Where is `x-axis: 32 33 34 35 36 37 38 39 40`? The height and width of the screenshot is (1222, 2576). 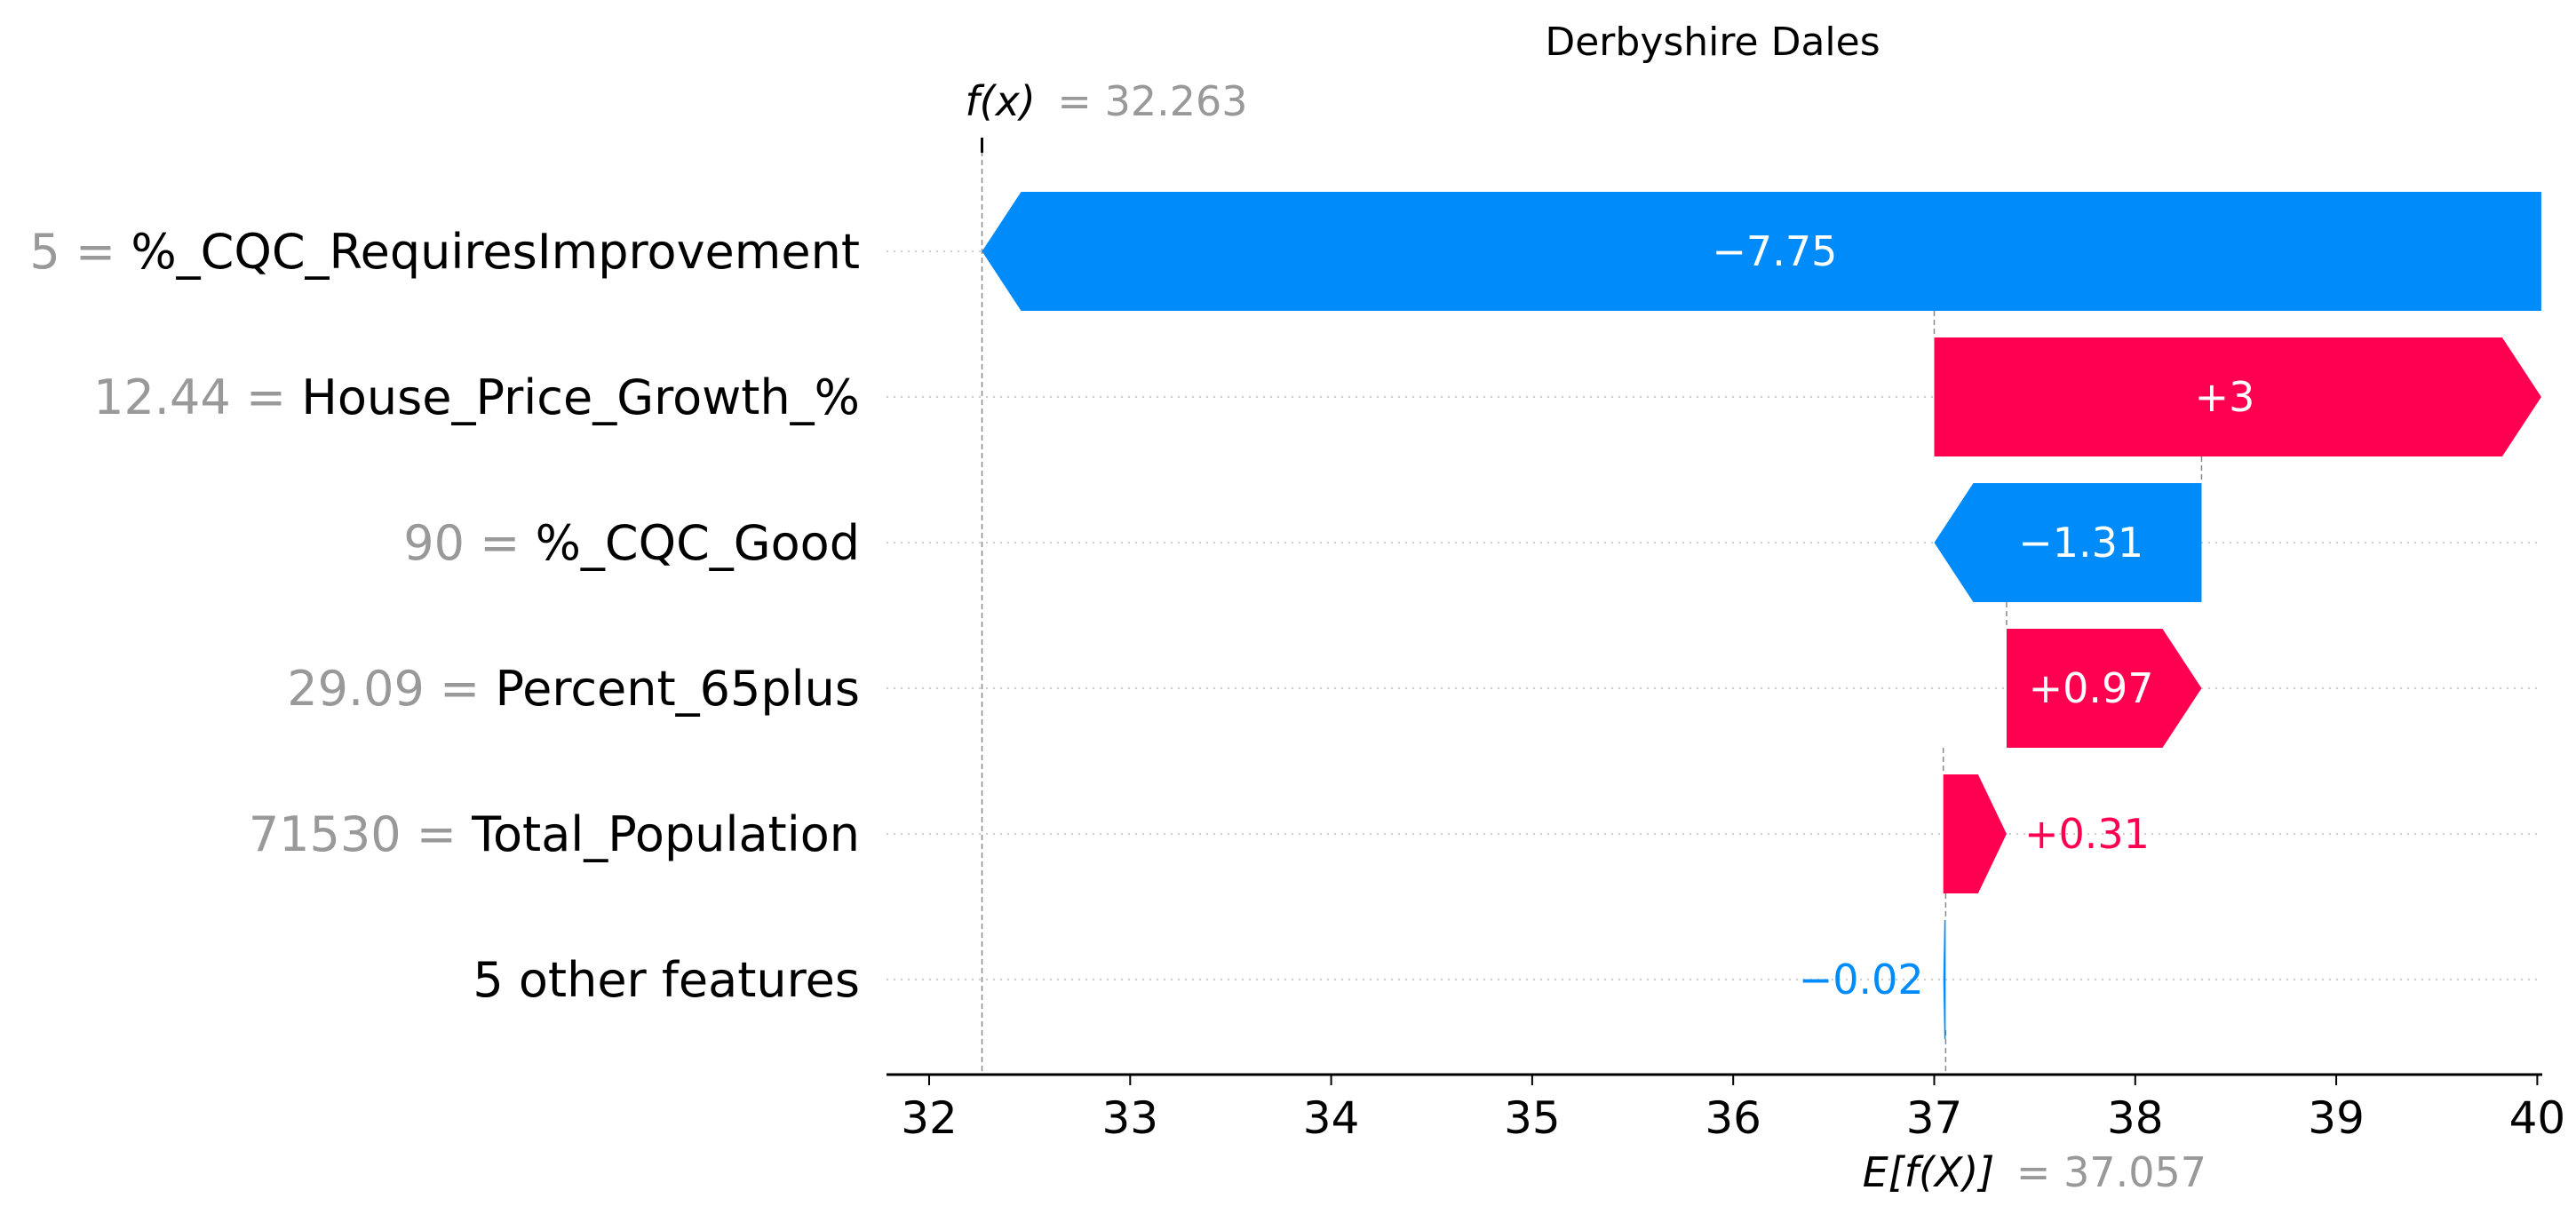
x-axis: 32 33 34 35 36 37 38 39 40 is located at coordinates (1726, 1108).